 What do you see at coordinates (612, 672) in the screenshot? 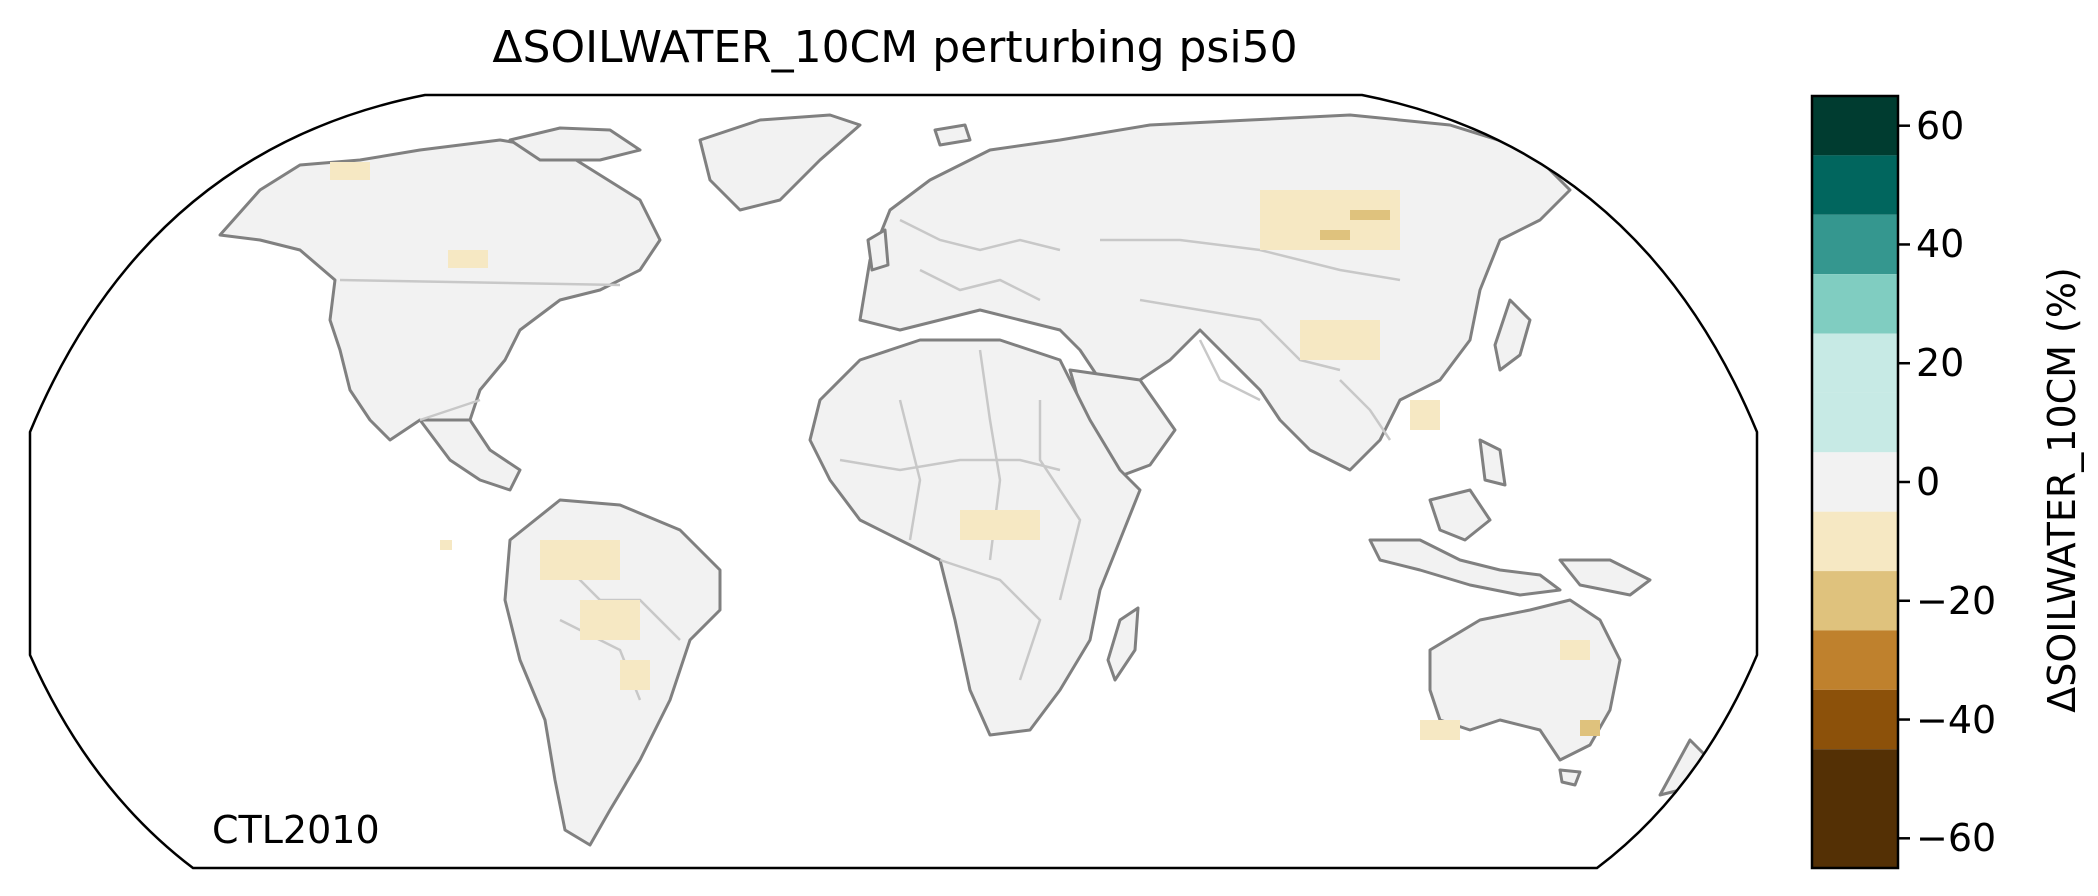
I see `south-america` at bounding box center [612, 672].